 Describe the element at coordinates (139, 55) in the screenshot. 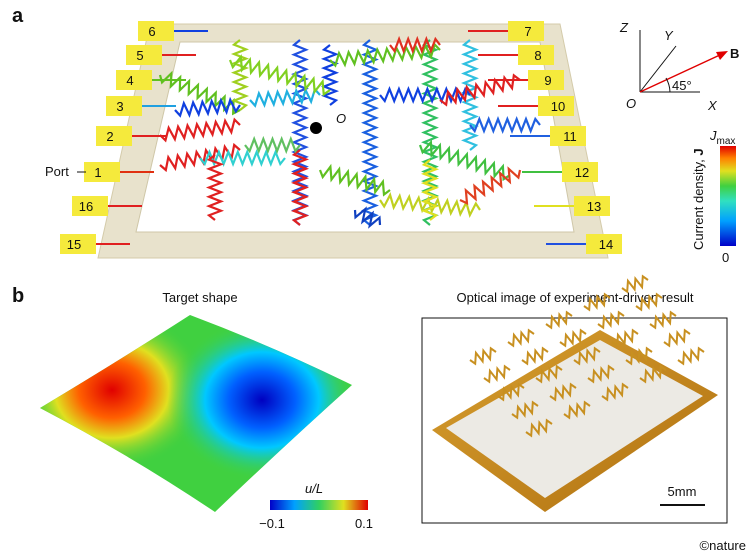

I see `port-number: 5` at that location.